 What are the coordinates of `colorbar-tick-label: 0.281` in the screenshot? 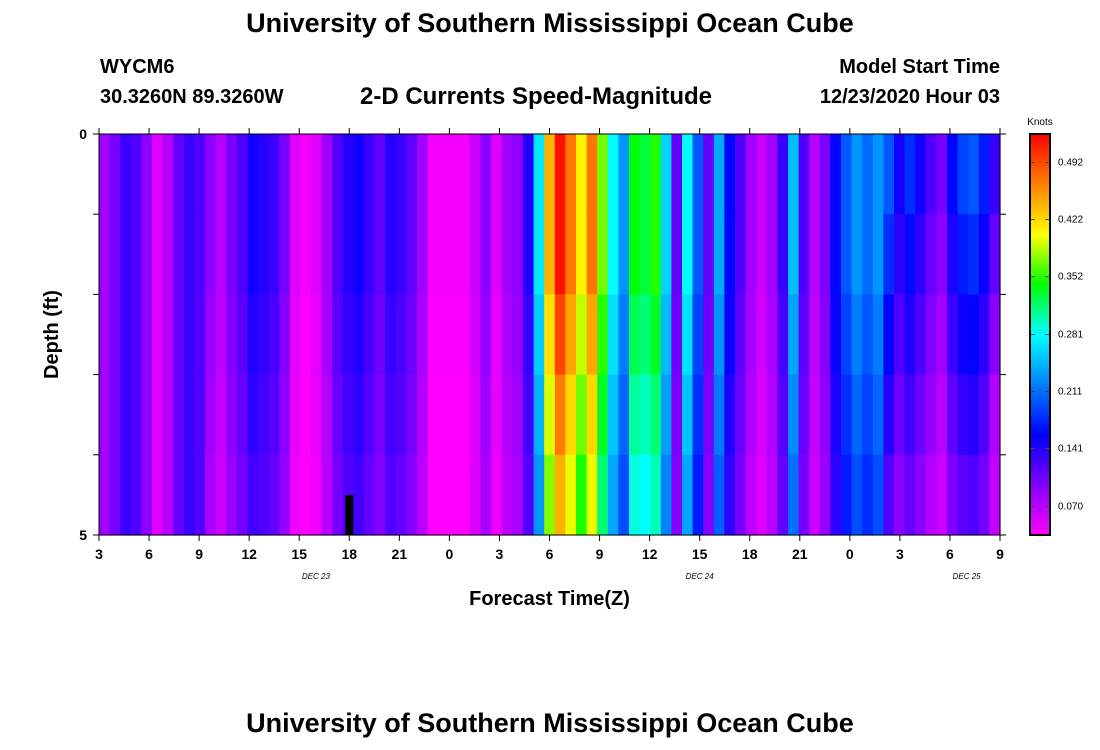 It's located at (1070, 335).